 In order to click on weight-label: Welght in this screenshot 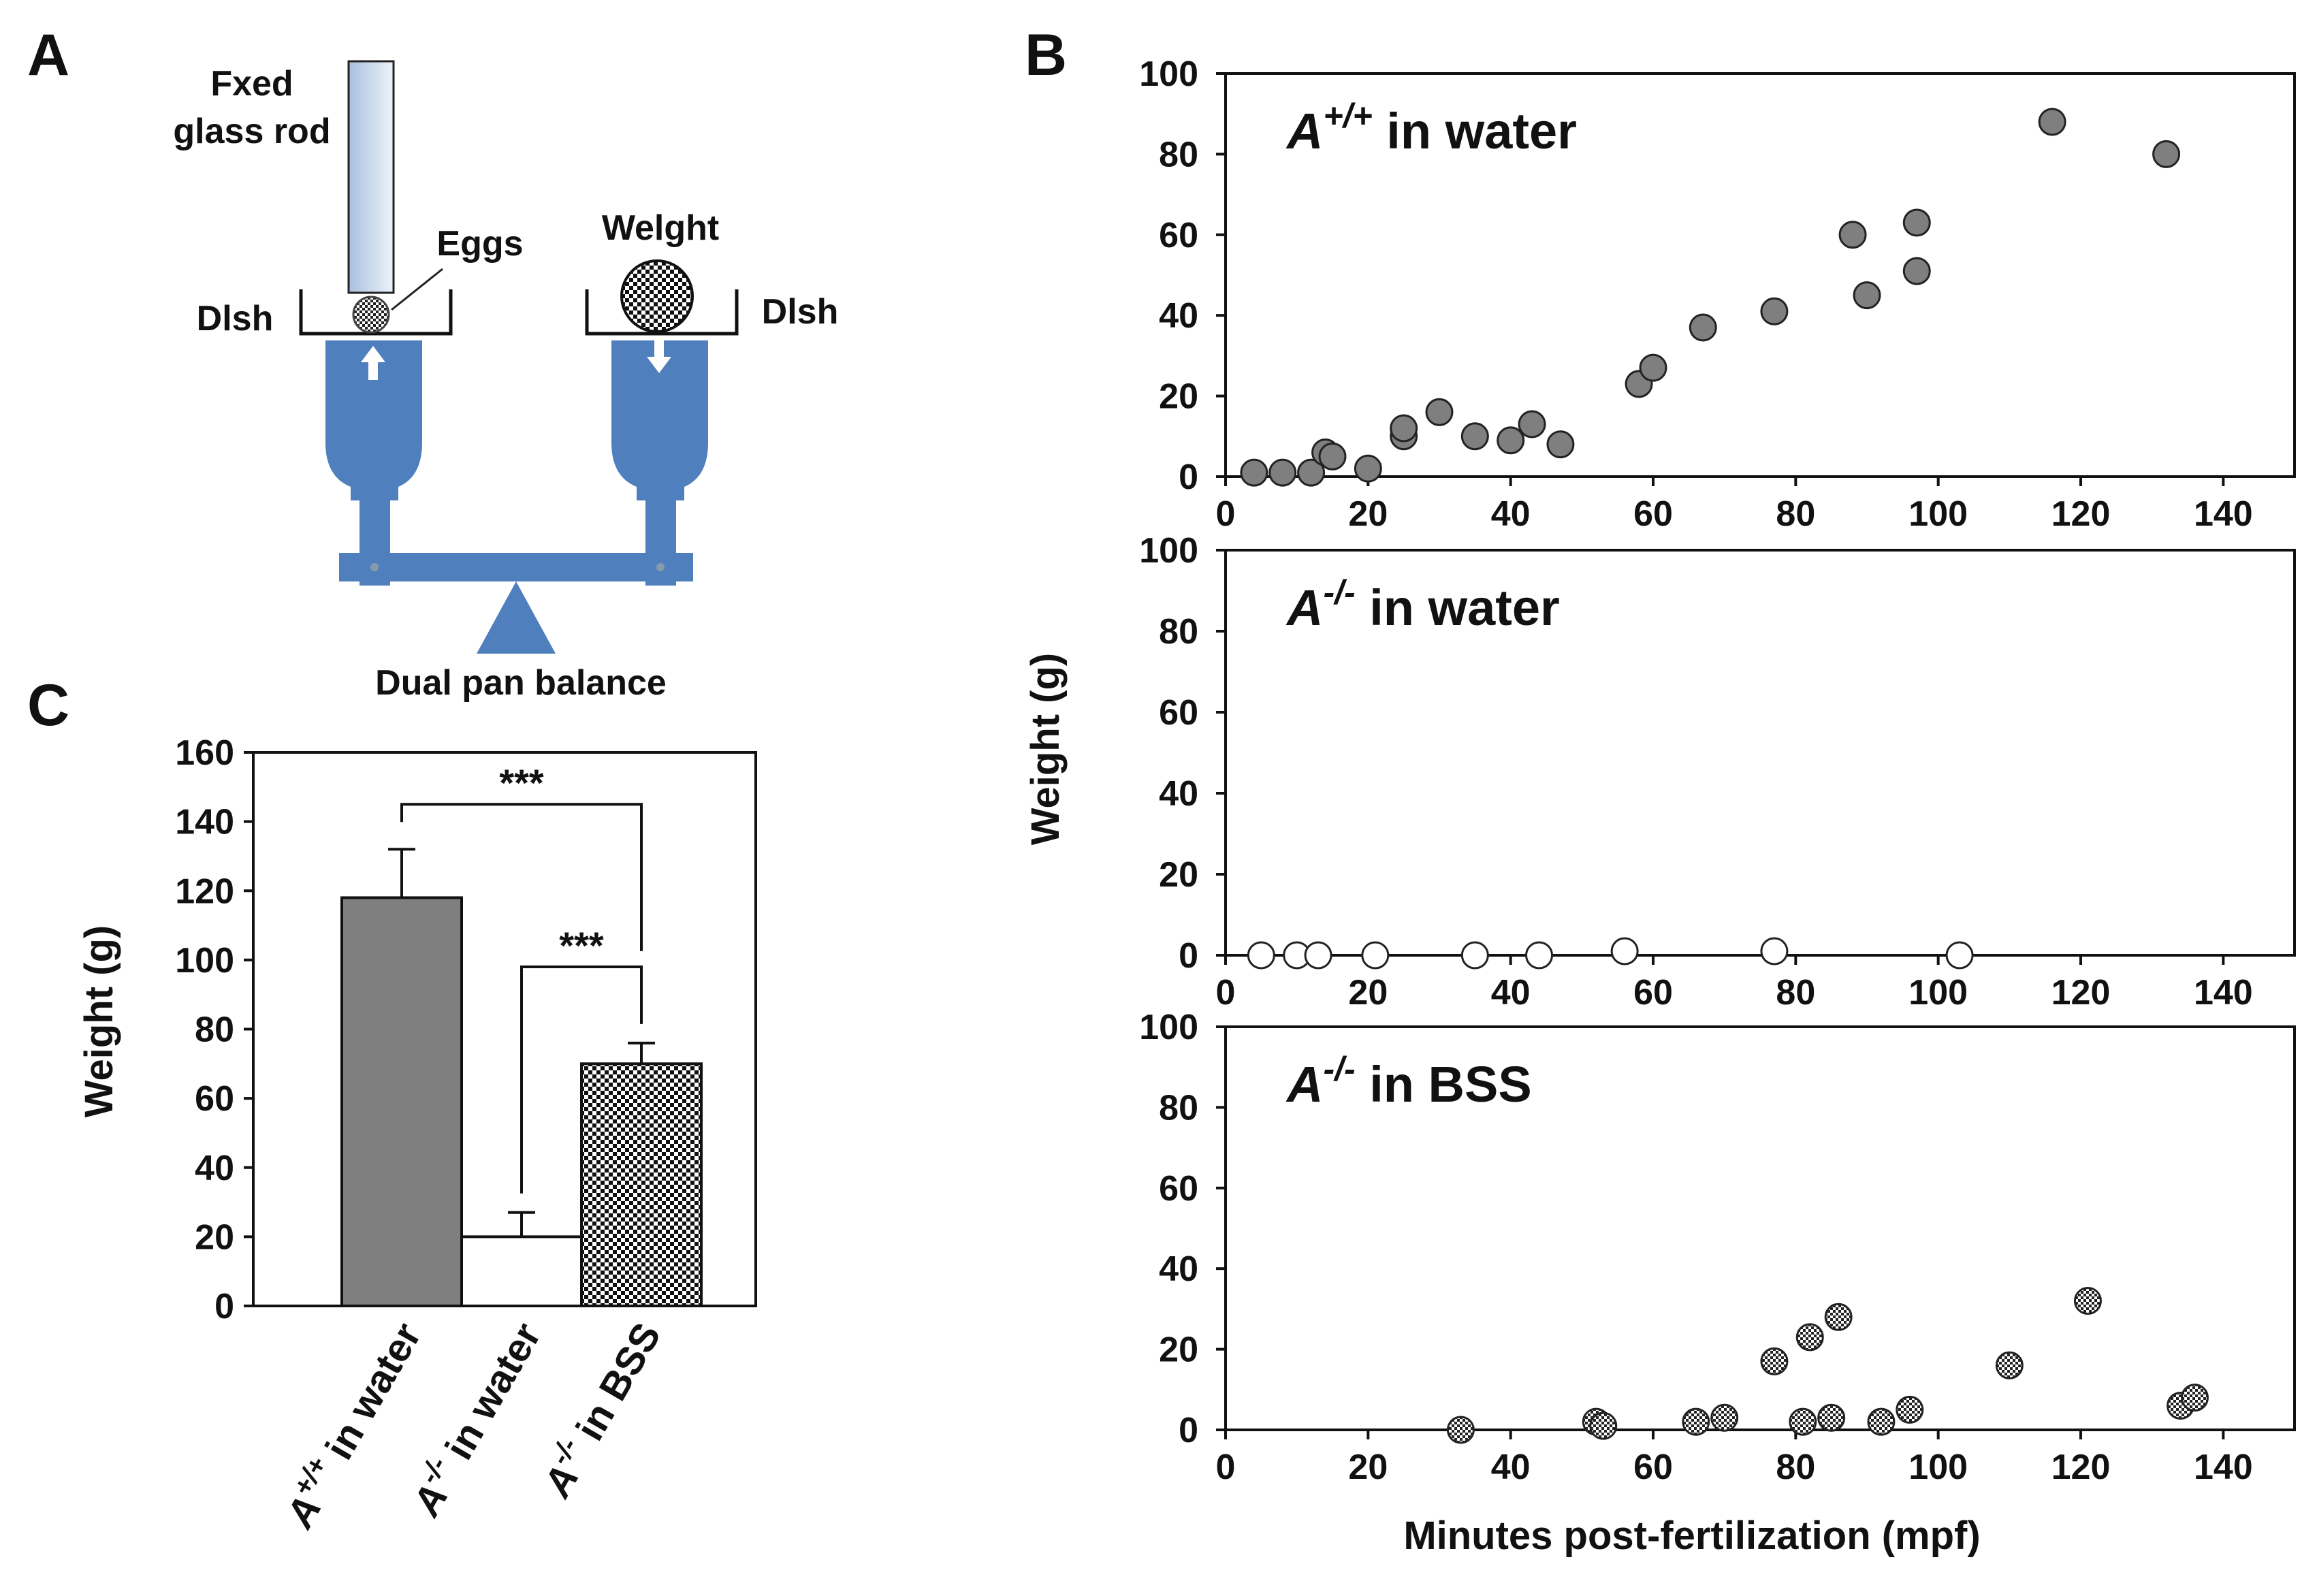, I will do `click(660, 228)`.